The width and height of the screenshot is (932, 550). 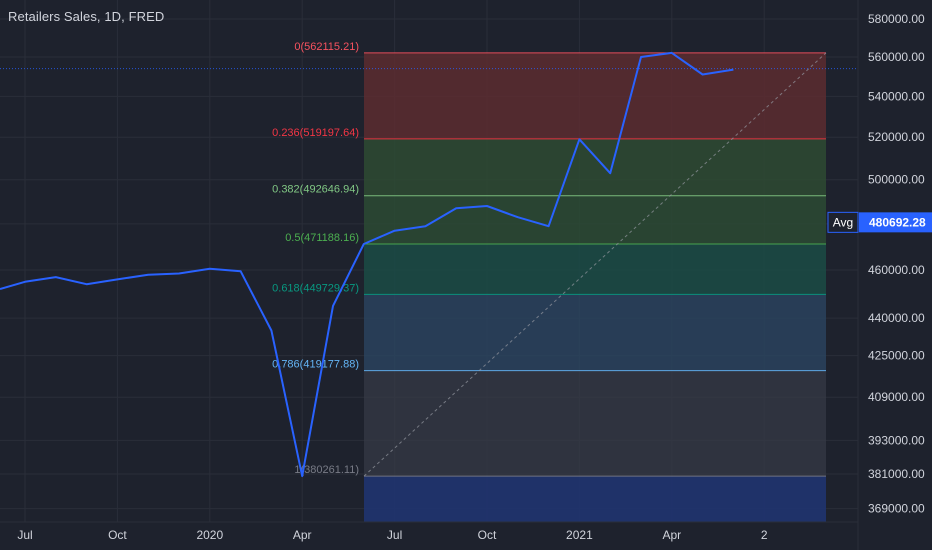 I want to click on y-tick-label: 393000.00, so click(x=896, y=440).